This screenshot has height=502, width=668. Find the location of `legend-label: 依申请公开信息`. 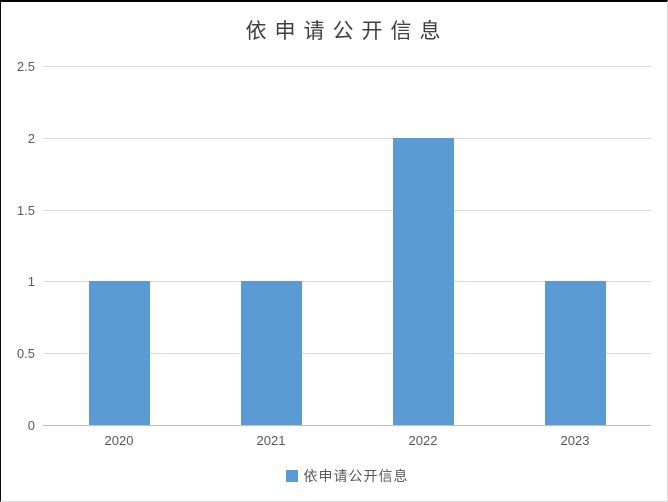

legend-label: 依申请公开信息 is located at coordinates (356, 476).